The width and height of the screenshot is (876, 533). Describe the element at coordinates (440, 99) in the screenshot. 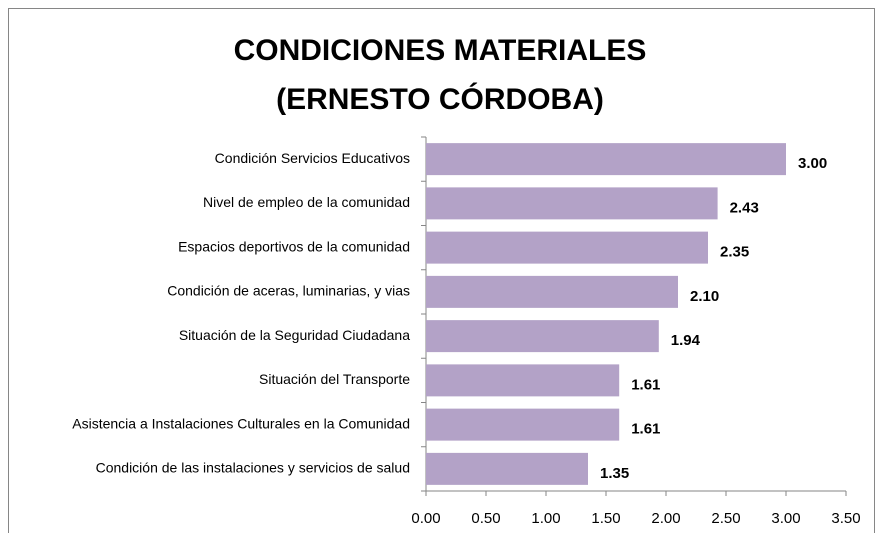

I see `chart-title: (ERNESTO CÓRDOBA)` at that location.